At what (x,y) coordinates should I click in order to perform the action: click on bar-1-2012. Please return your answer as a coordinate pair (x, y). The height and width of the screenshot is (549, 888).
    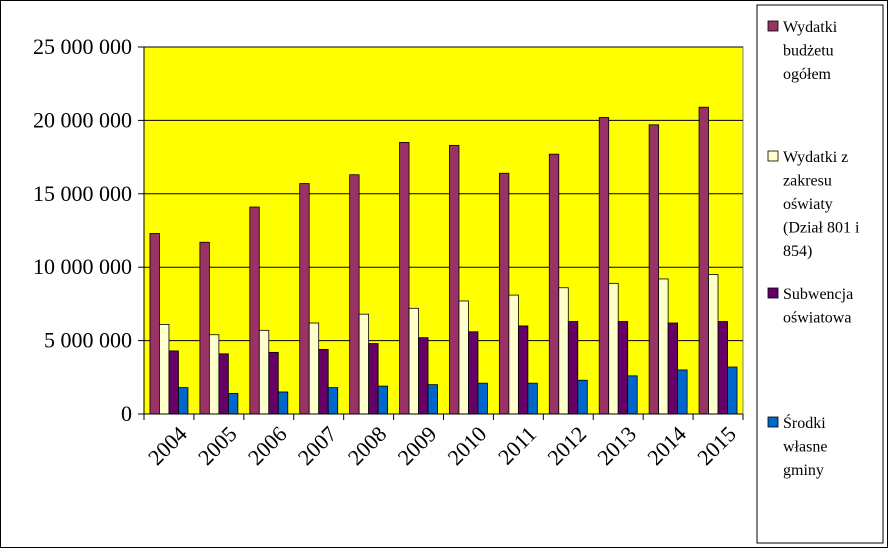
    Looking at the image, I should click on (554, 284).